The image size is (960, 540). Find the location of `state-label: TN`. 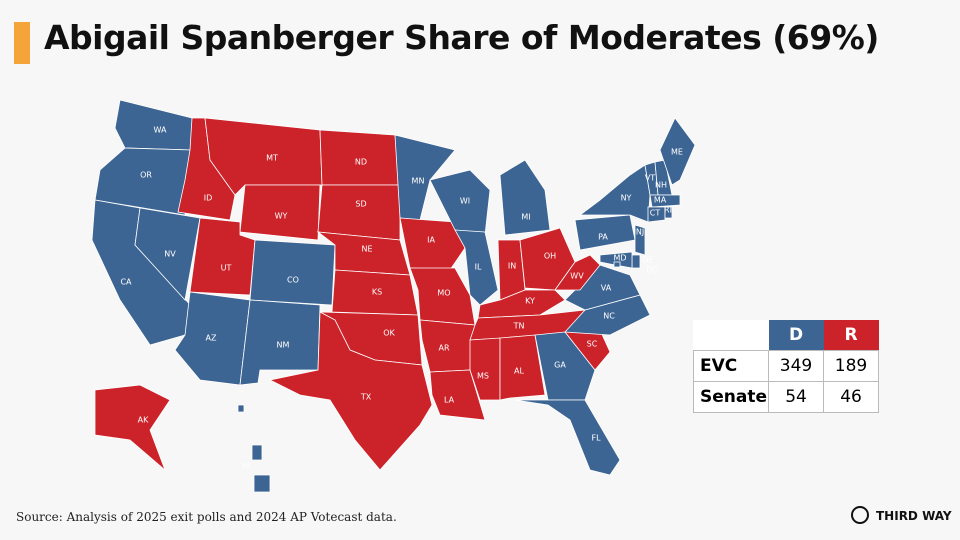

state-label: TN is located at coordinates (519, 326).